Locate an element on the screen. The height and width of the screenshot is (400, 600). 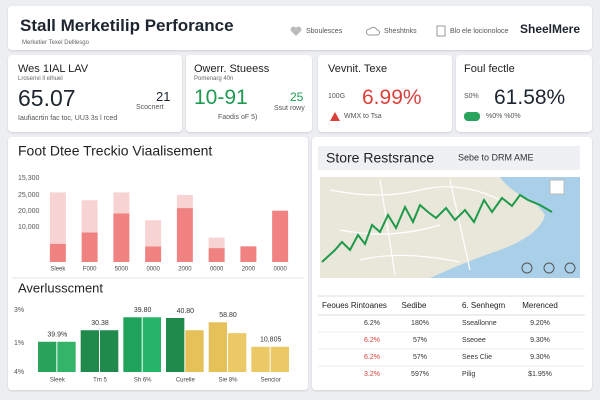
x-tick-label: Curelle is located at coordinates (186, 381).